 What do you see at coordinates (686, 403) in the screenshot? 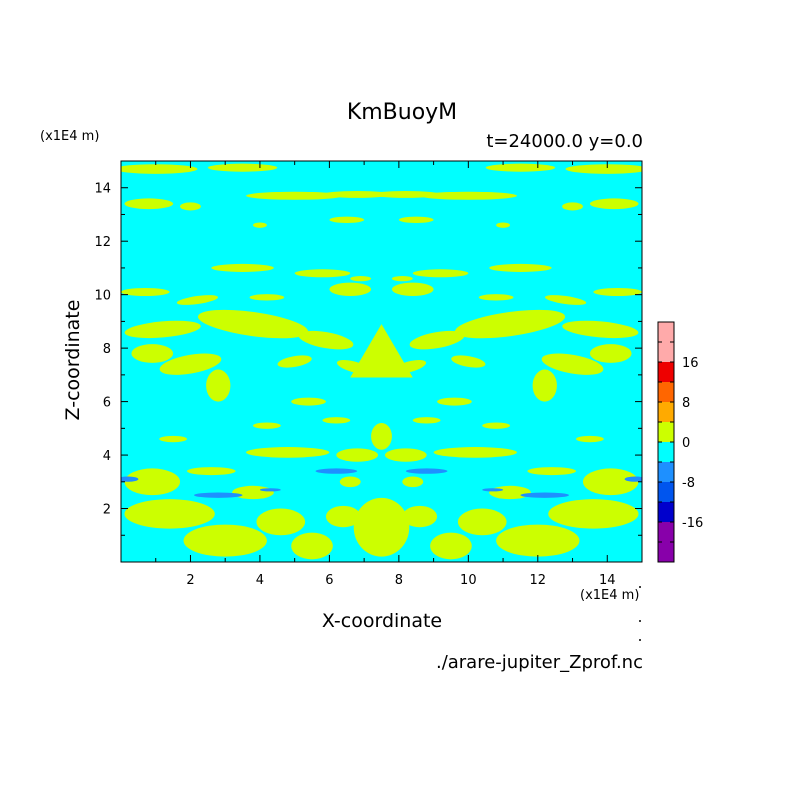
I see `colorbar-tick-label: 8` at bounding box center [686, 403].